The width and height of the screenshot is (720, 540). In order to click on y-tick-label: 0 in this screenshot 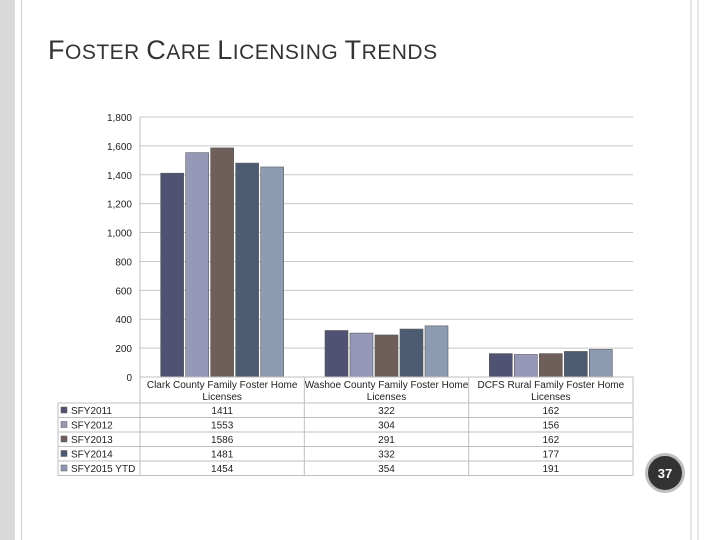, I will do `click(129, 378)`.